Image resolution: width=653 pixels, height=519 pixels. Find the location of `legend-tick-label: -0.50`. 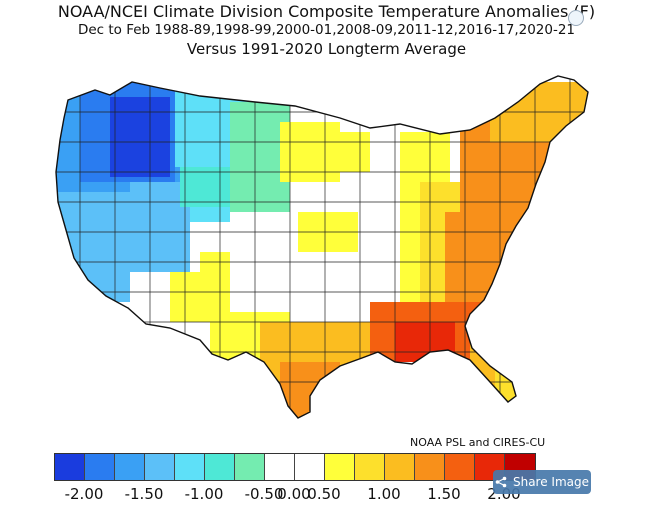

legend-tick-label: -0.50 is located at coordinates (264, 494).